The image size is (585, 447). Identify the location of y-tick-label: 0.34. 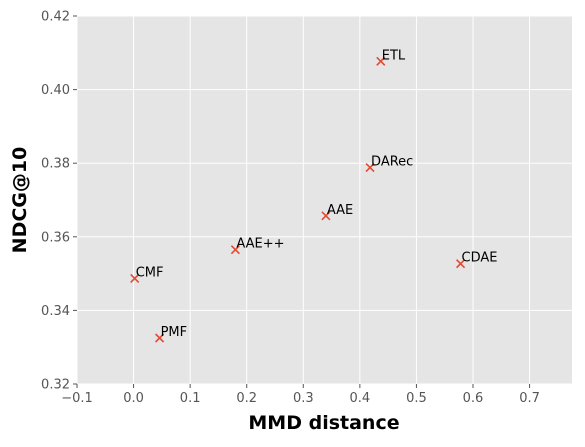
(55, 311).